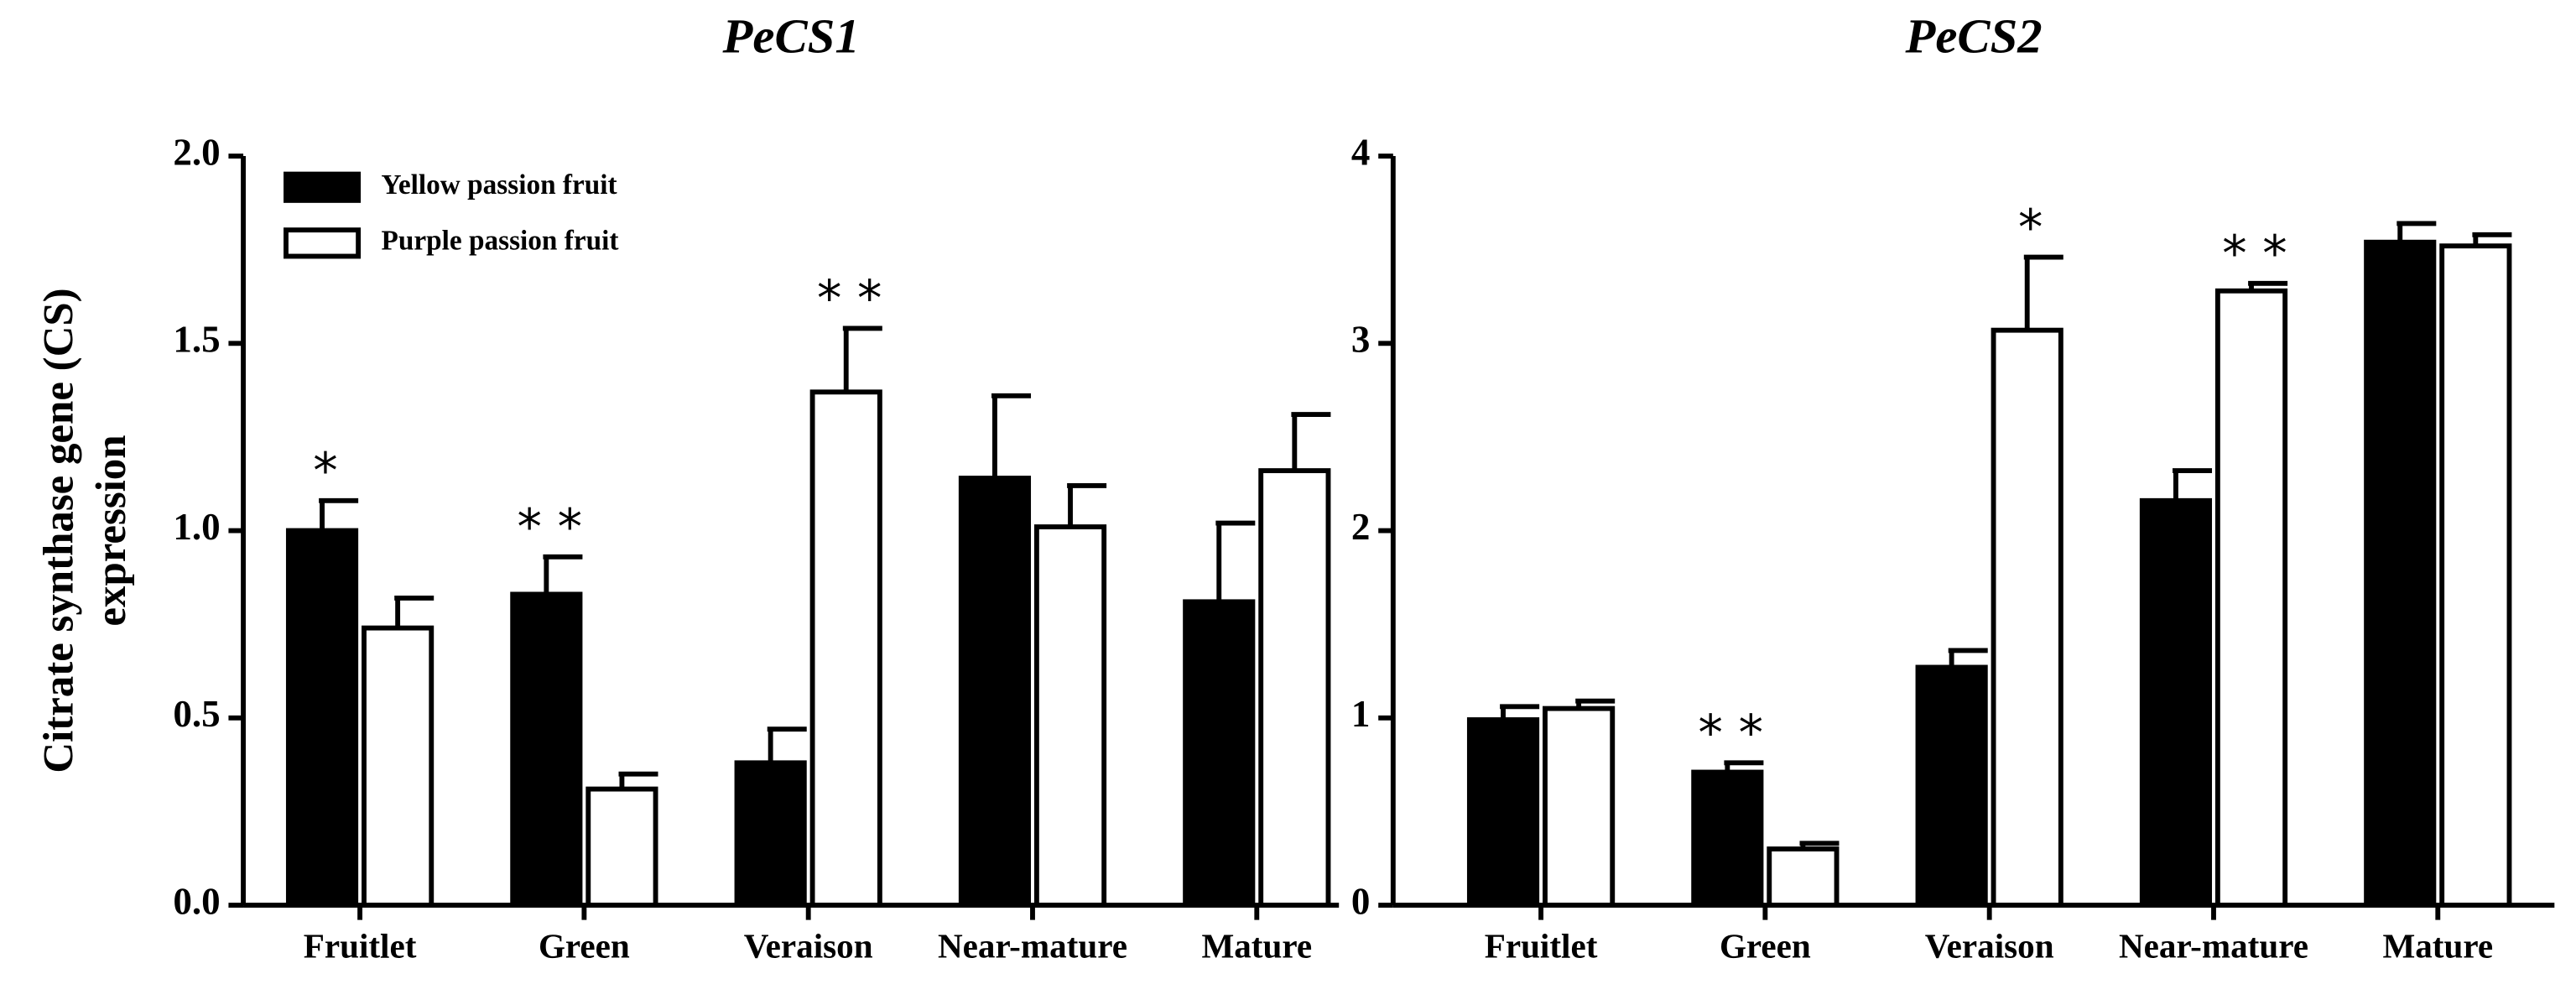  I want to click on y-axis-label: Citrate synthase gene (CS), so click(58, 530).